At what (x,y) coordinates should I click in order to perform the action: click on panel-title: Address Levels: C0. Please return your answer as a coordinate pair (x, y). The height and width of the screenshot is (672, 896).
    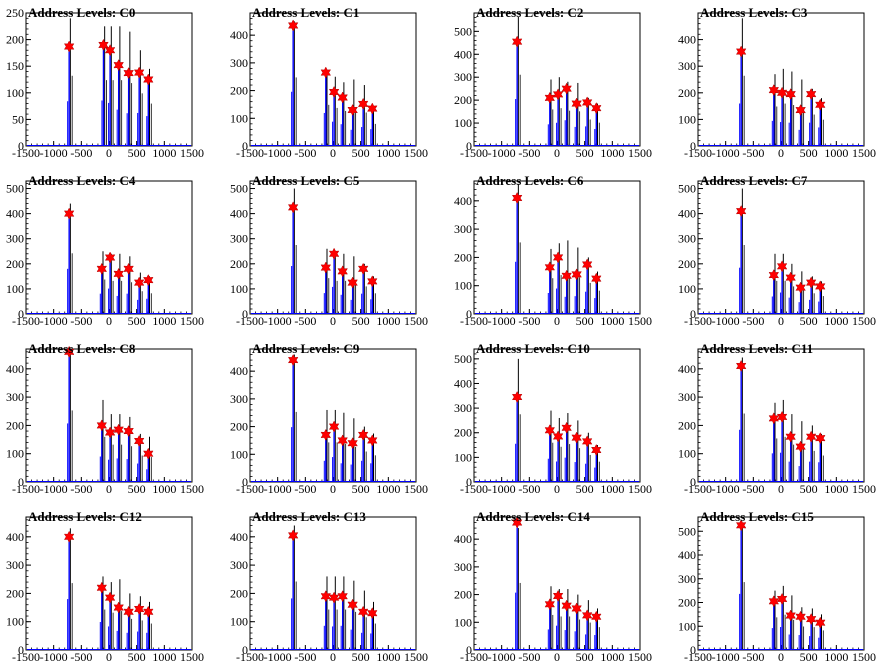
    Looking at the image, I should click on (82, 12).